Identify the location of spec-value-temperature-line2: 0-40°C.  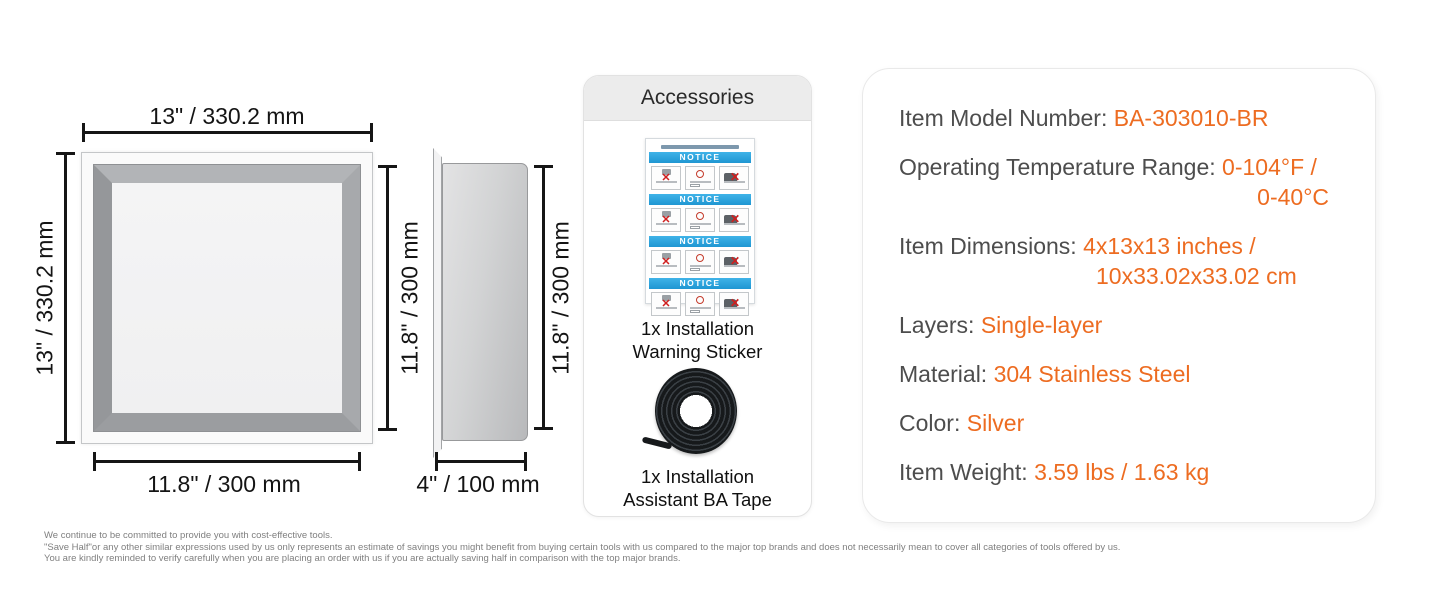
(1293, 197).